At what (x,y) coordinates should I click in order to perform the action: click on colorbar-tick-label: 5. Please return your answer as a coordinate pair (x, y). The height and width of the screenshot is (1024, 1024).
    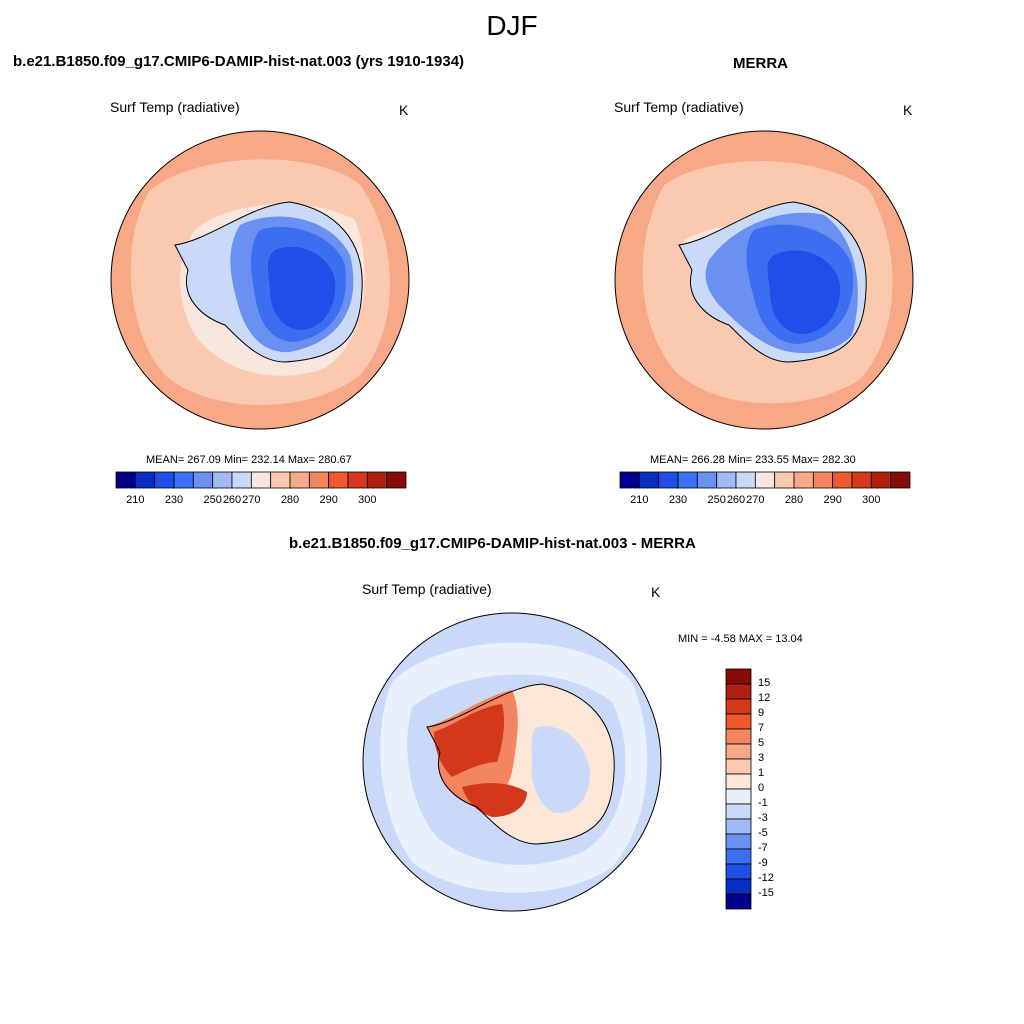
    Looking at the image, I should click on (761, 743).